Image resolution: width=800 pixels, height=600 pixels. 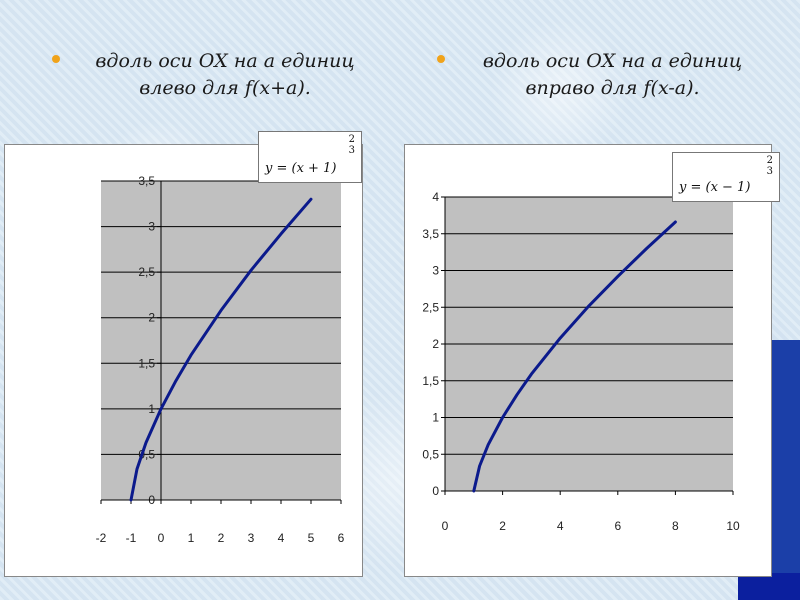 I want to click on formula-left: y = (x + 1) 2 3, so click(x=310, y=157).